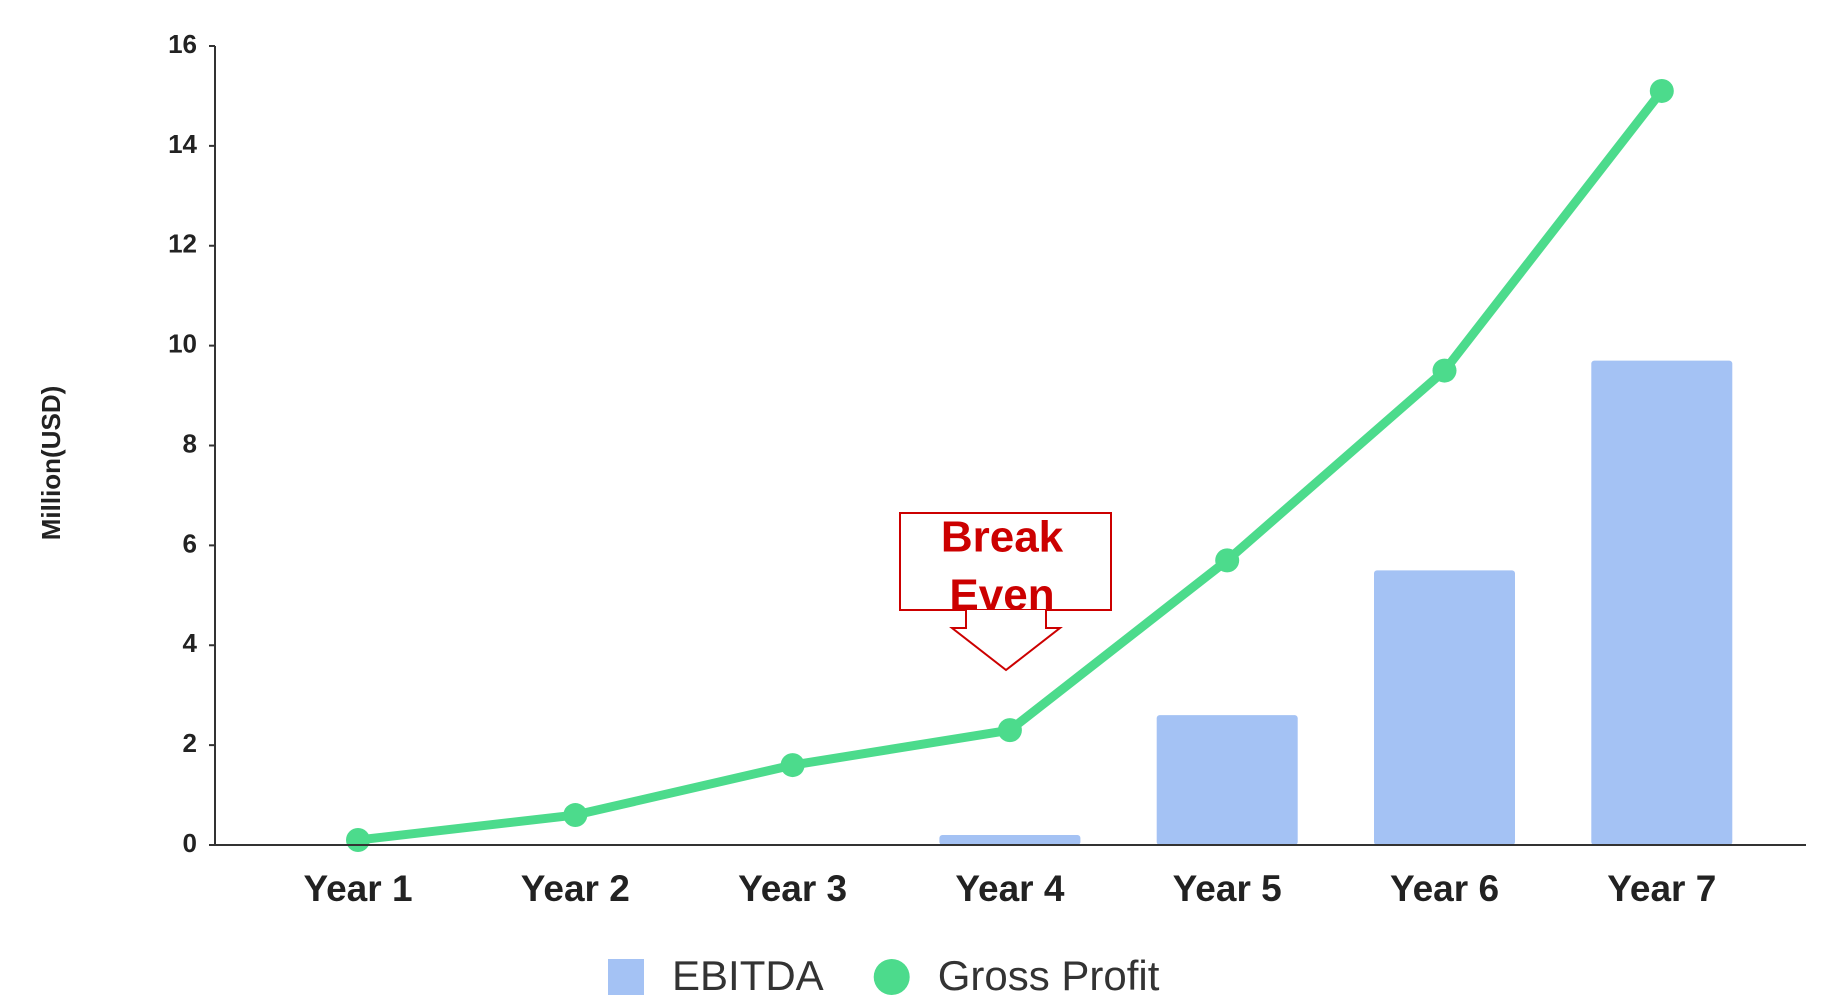  I want to click on legend-label: EBITDA, so click(748, 975).